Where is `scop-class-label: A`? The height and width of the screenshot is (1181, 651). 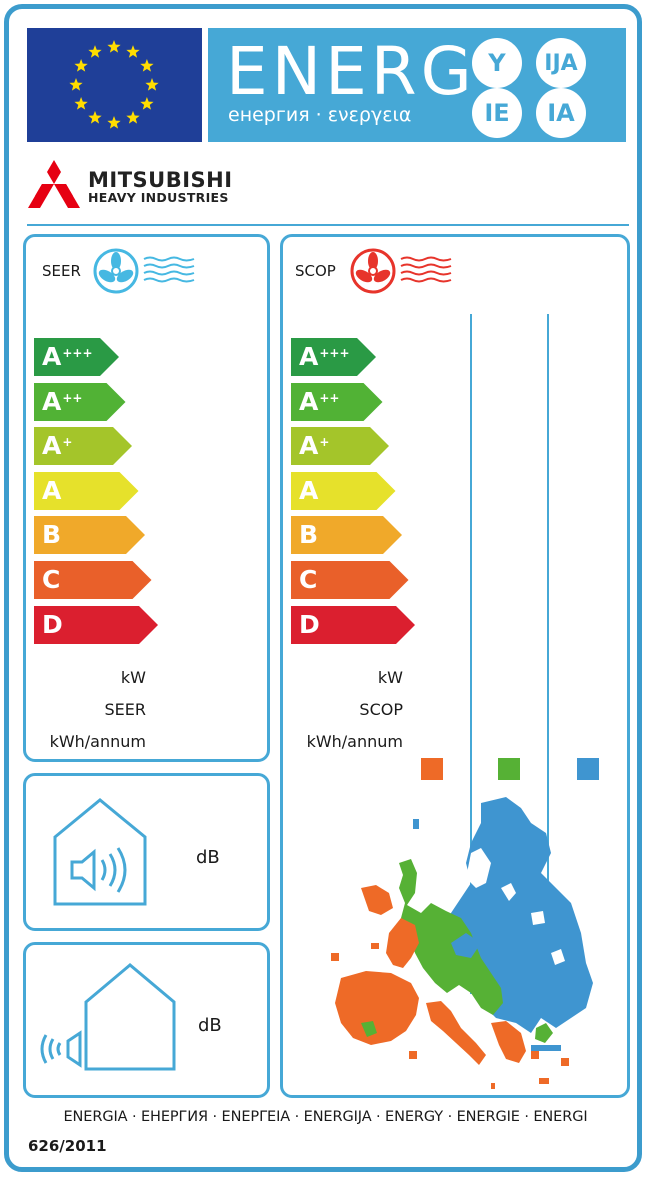 scop-class-label: A is located at coordinates (309, 490).